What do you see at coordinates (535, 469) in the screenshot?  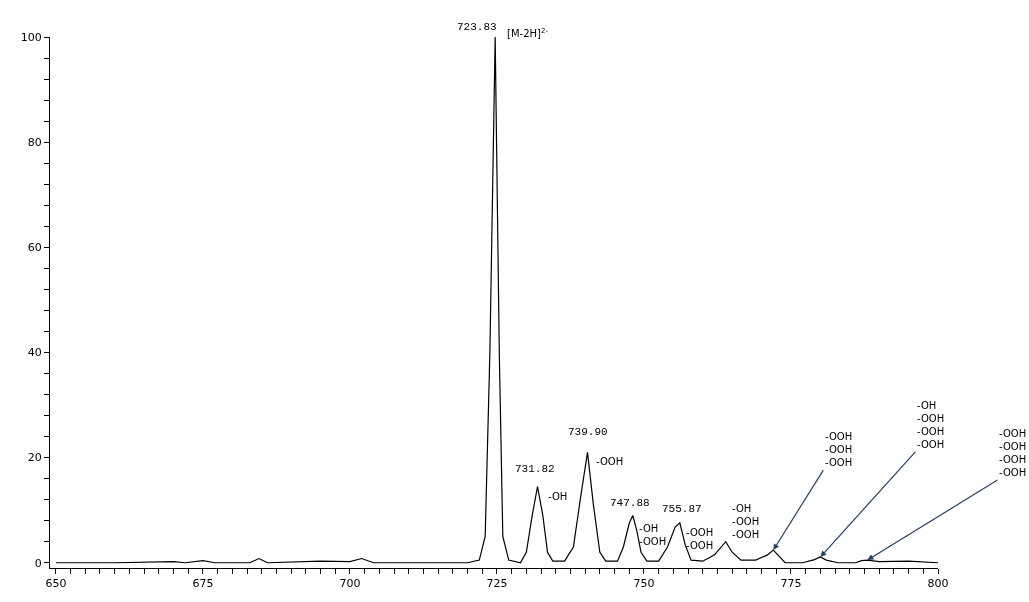 I see `annotation: 731.82` at bounding box center [535, 469].